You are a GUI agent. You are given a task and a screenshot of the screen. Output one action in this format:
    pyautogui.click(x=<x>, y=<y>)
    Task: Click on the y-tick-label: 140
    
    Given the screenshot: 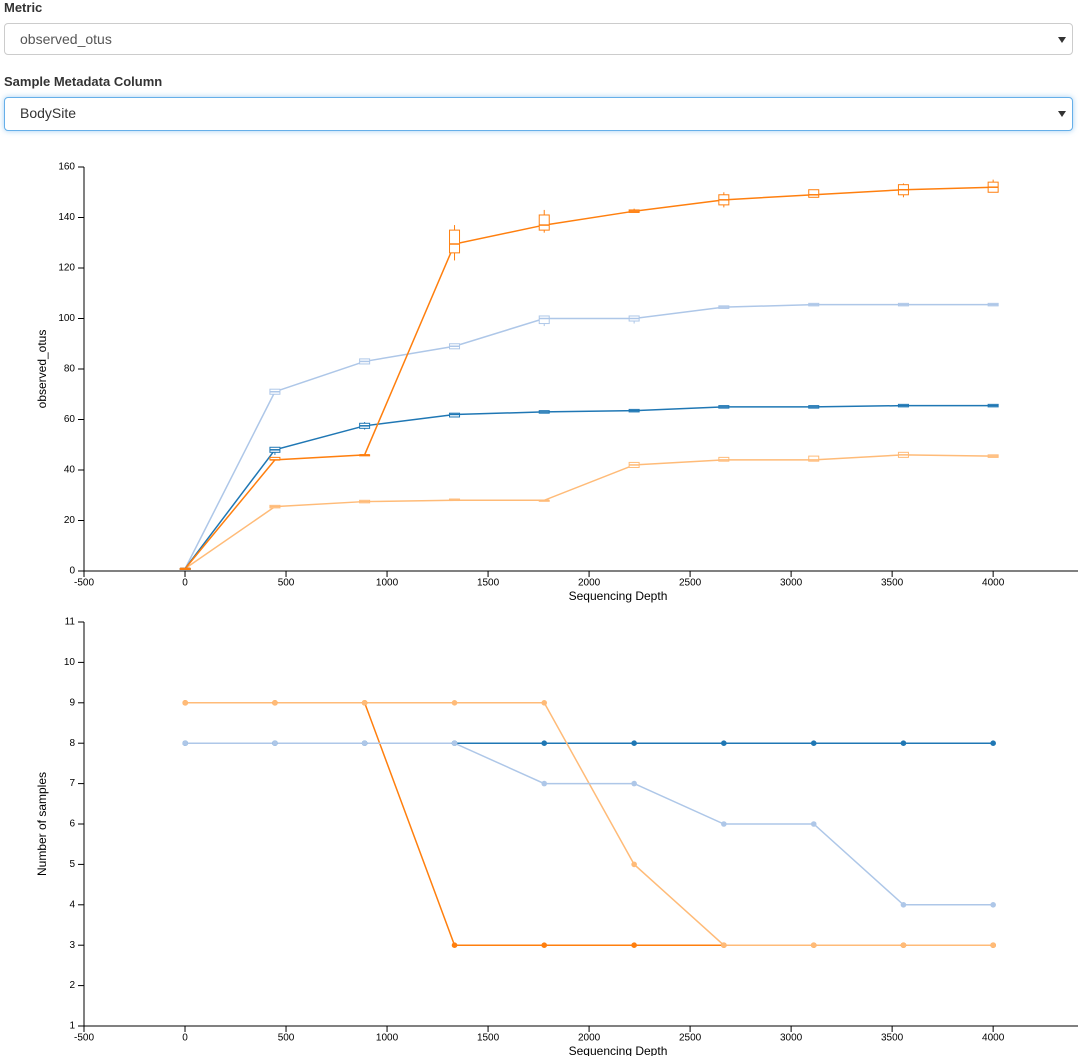 What is the action you would take?
    pyautogui.click(x=66, y=217)
    